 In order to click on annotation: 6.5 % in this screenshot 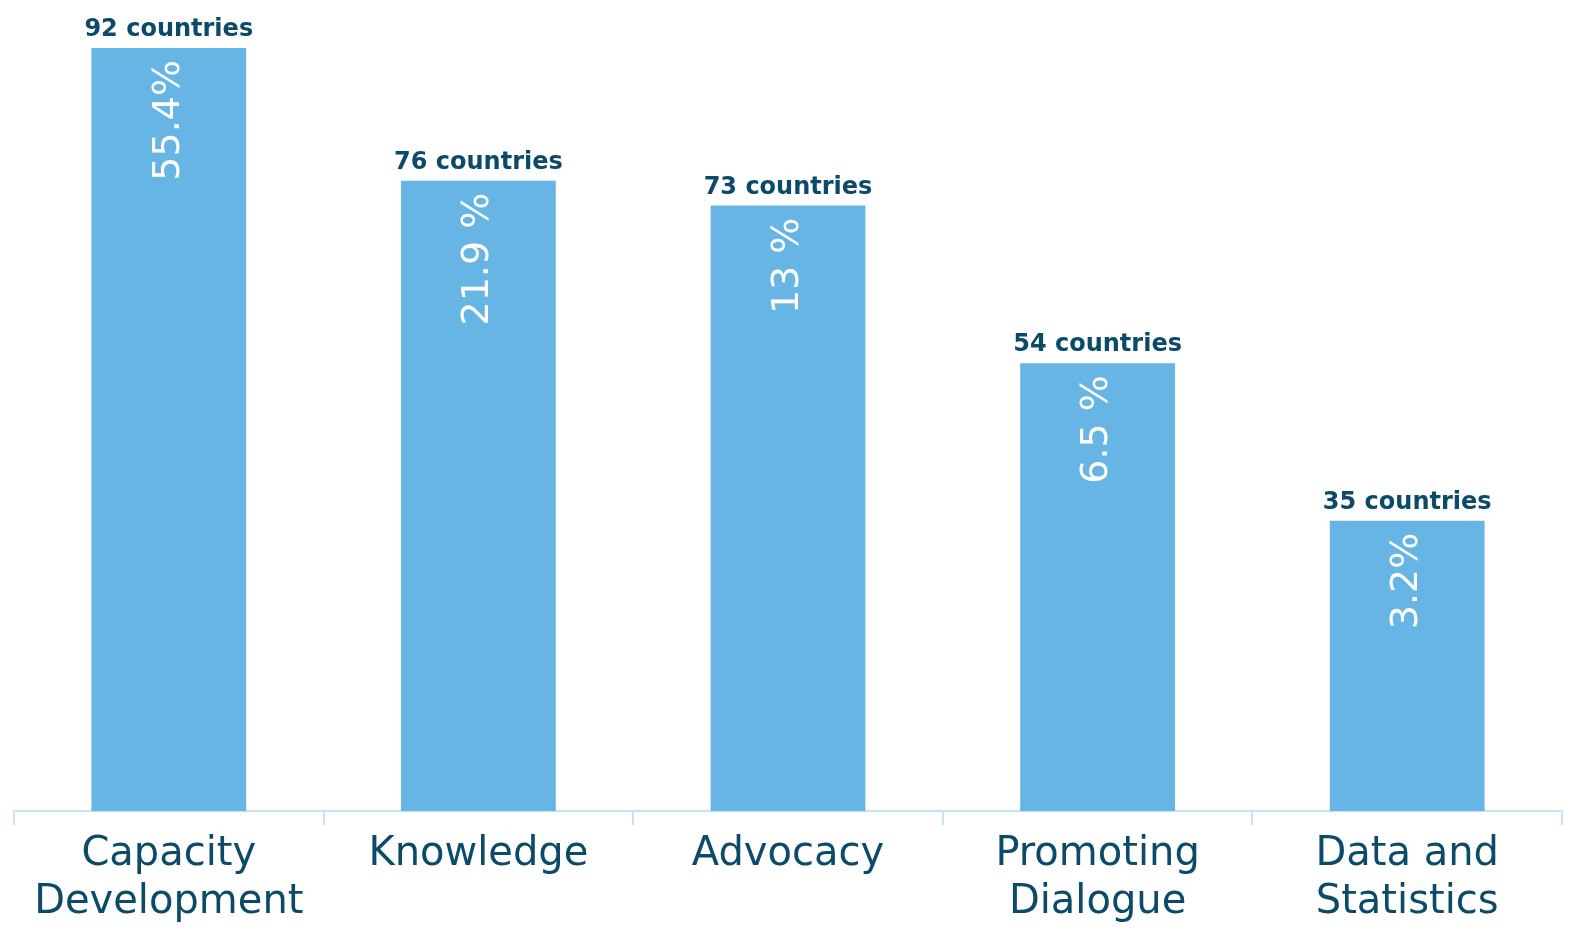, I will do `click(1094, 429)`.